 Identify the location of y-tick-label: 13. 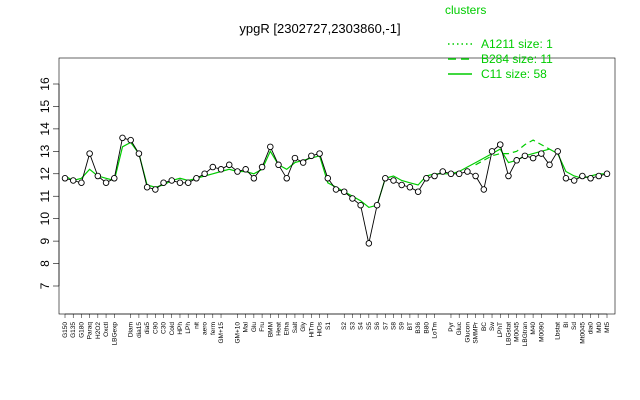
(45, 151).